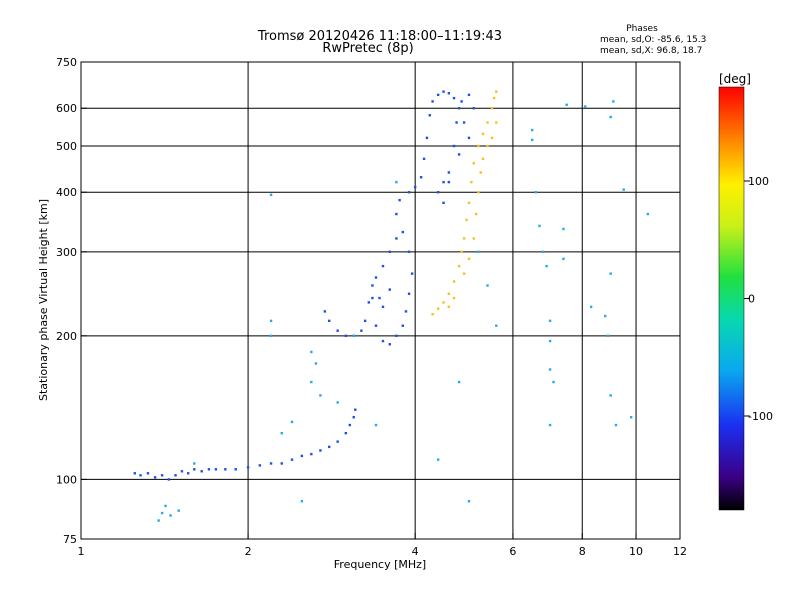 Image resolution: width=800 pixels, height=600 pixels. I want to click on phases-stats-x: mean, sd,X: 96.8, 18.7, so click(651, 51).